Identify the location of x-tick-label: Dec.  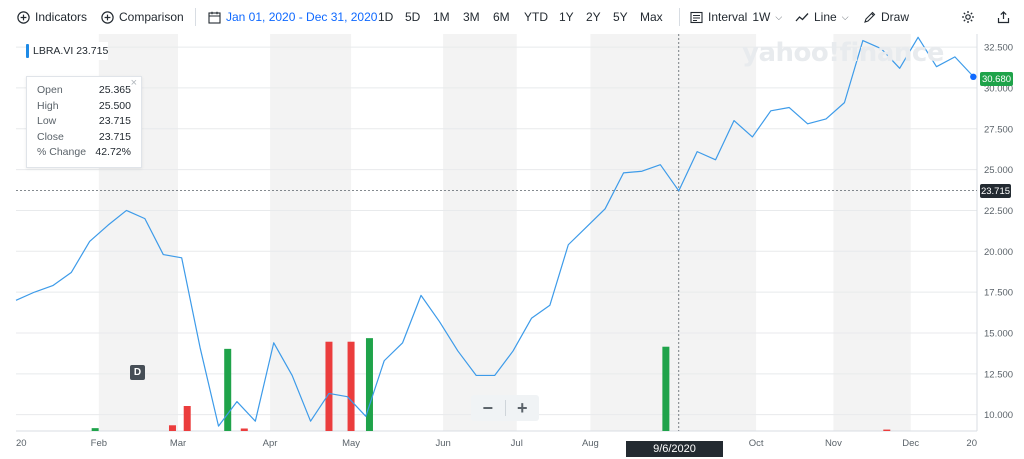
(910, 443).